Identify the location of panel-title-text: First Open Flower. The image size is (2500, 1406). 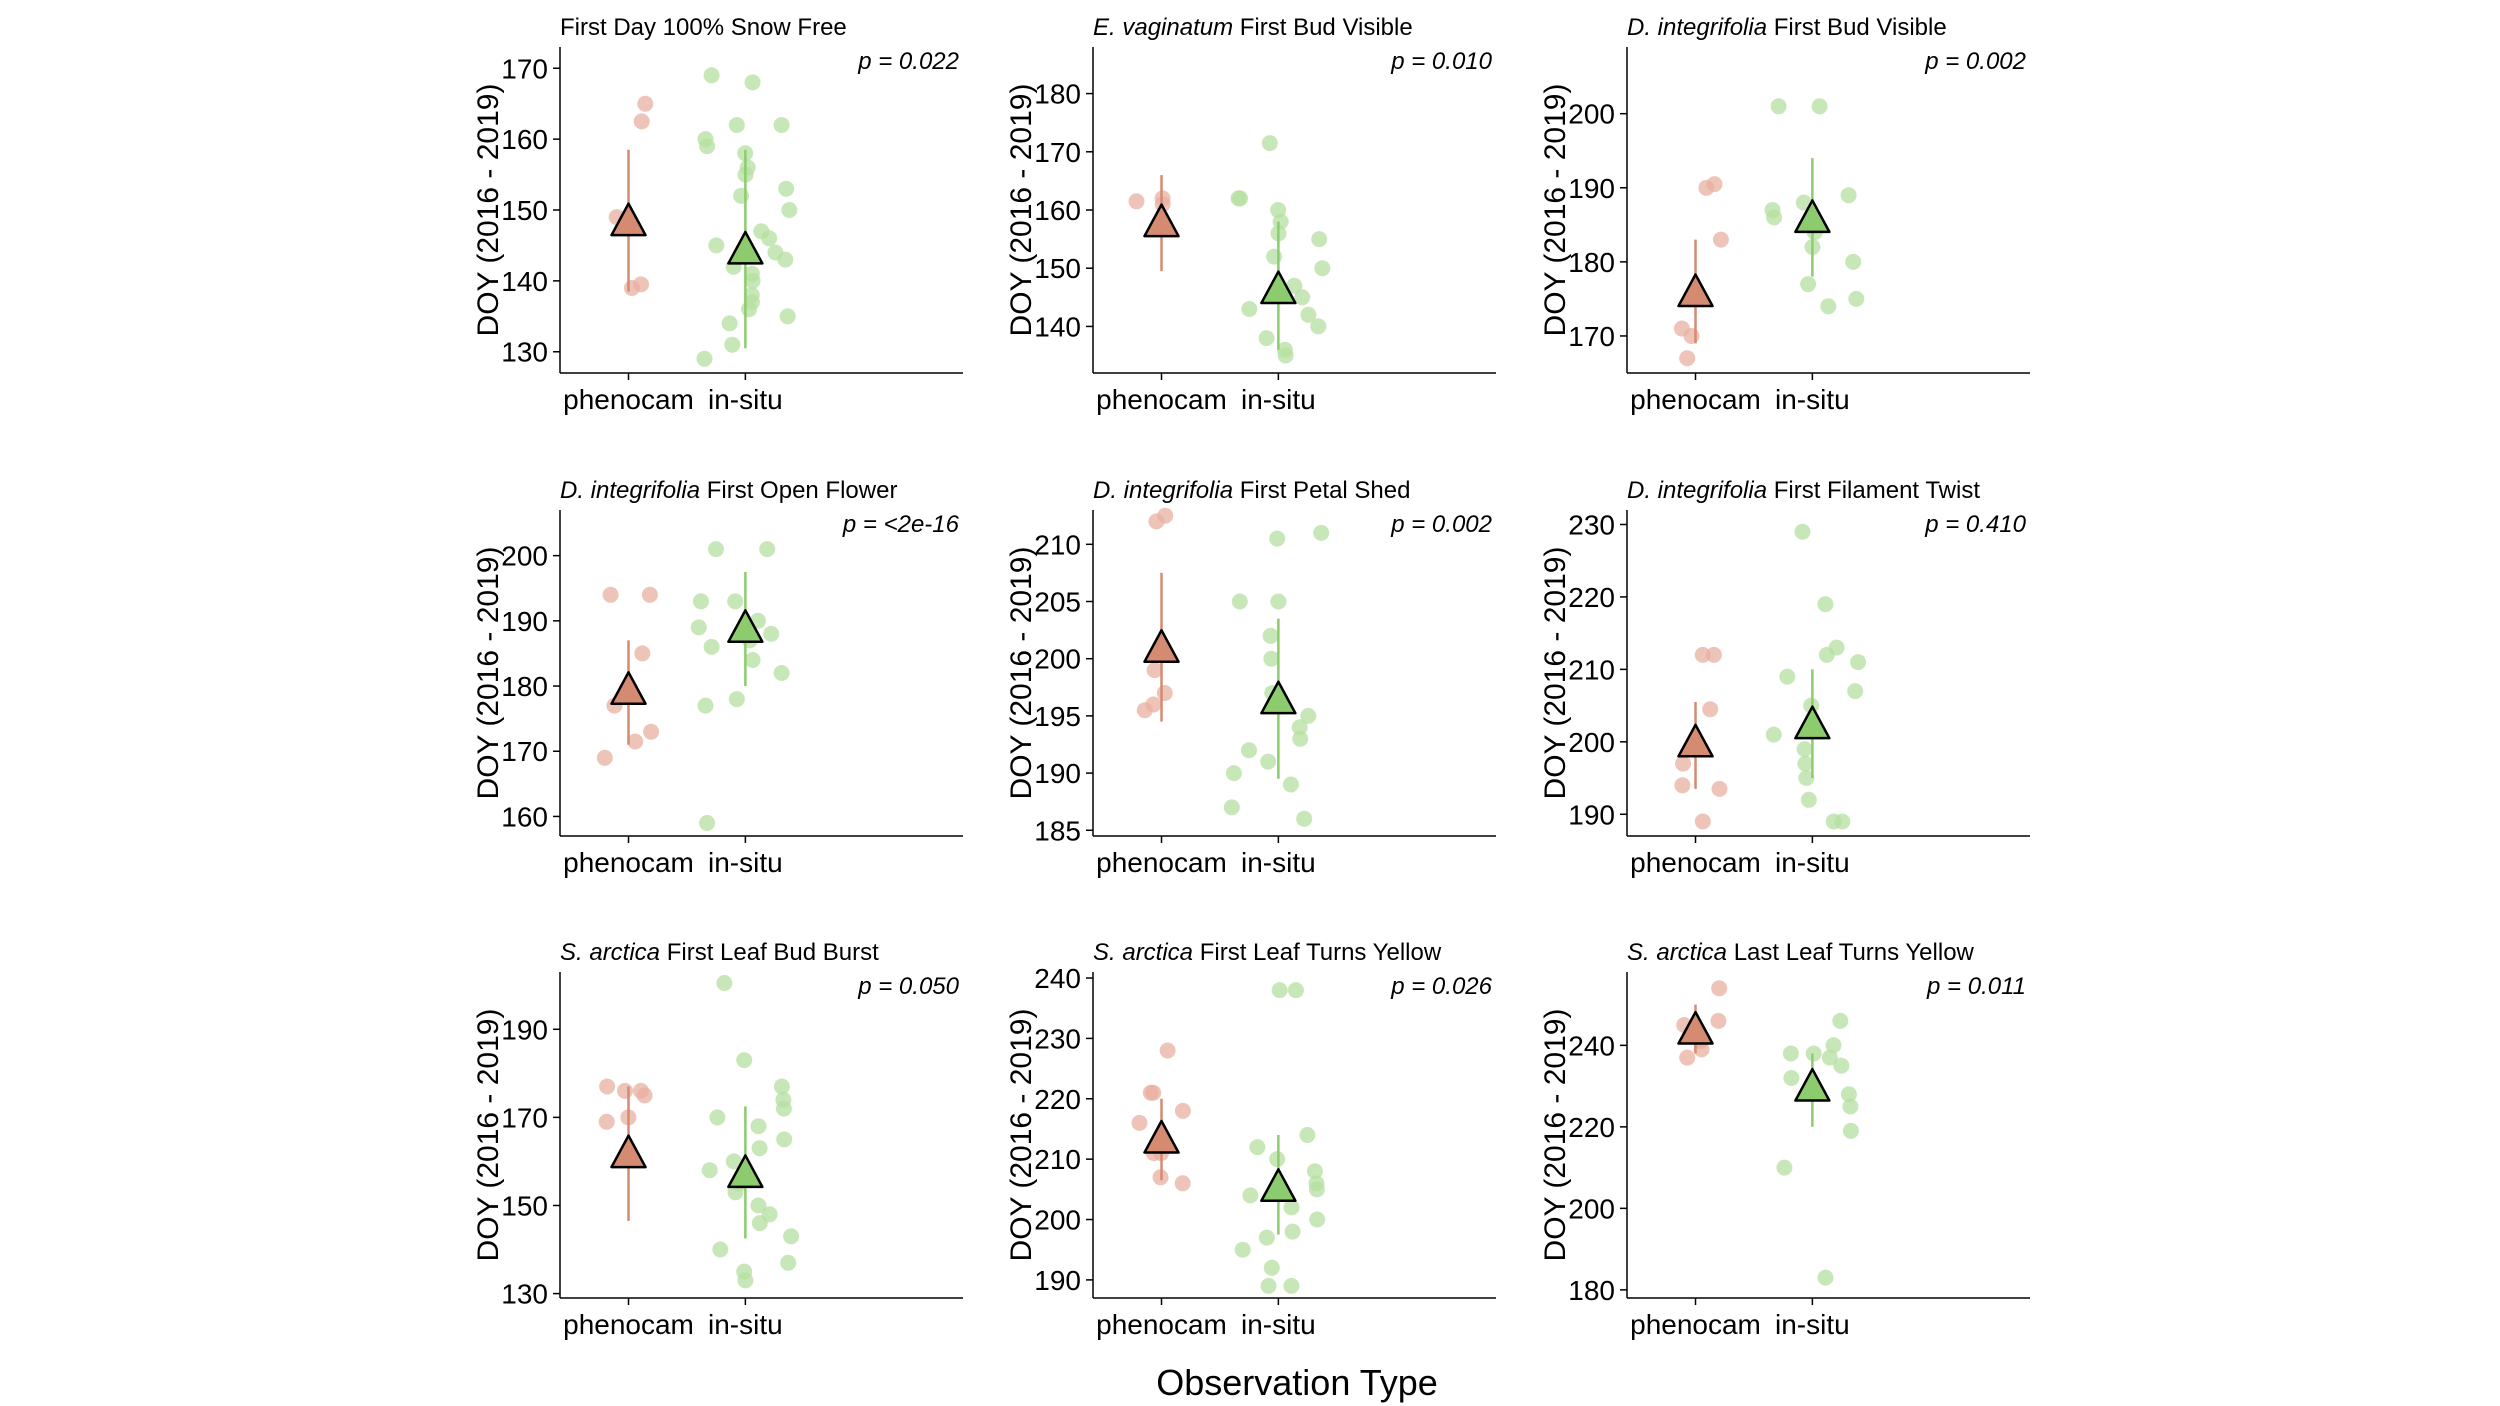
(802, 490).